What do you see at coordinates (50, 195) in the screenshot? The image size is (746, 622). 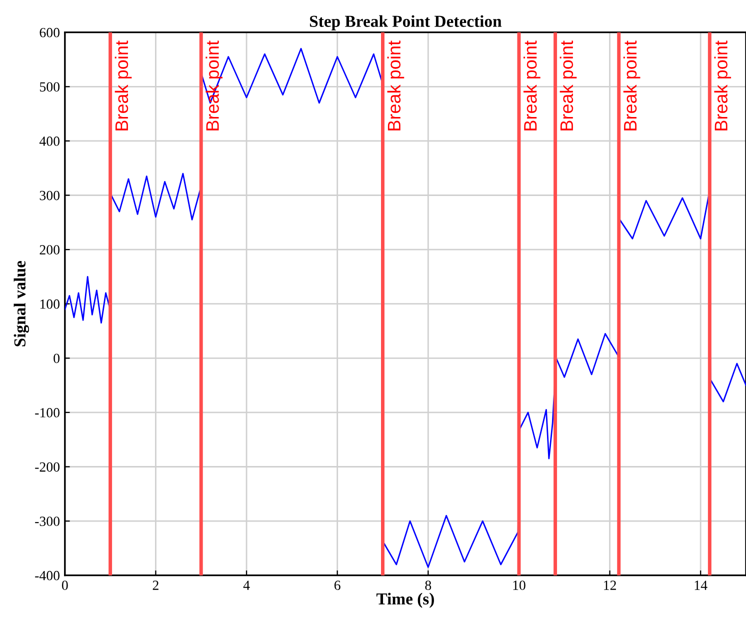 I see `y-tick-label: 300` at bounding box center [50, 195].